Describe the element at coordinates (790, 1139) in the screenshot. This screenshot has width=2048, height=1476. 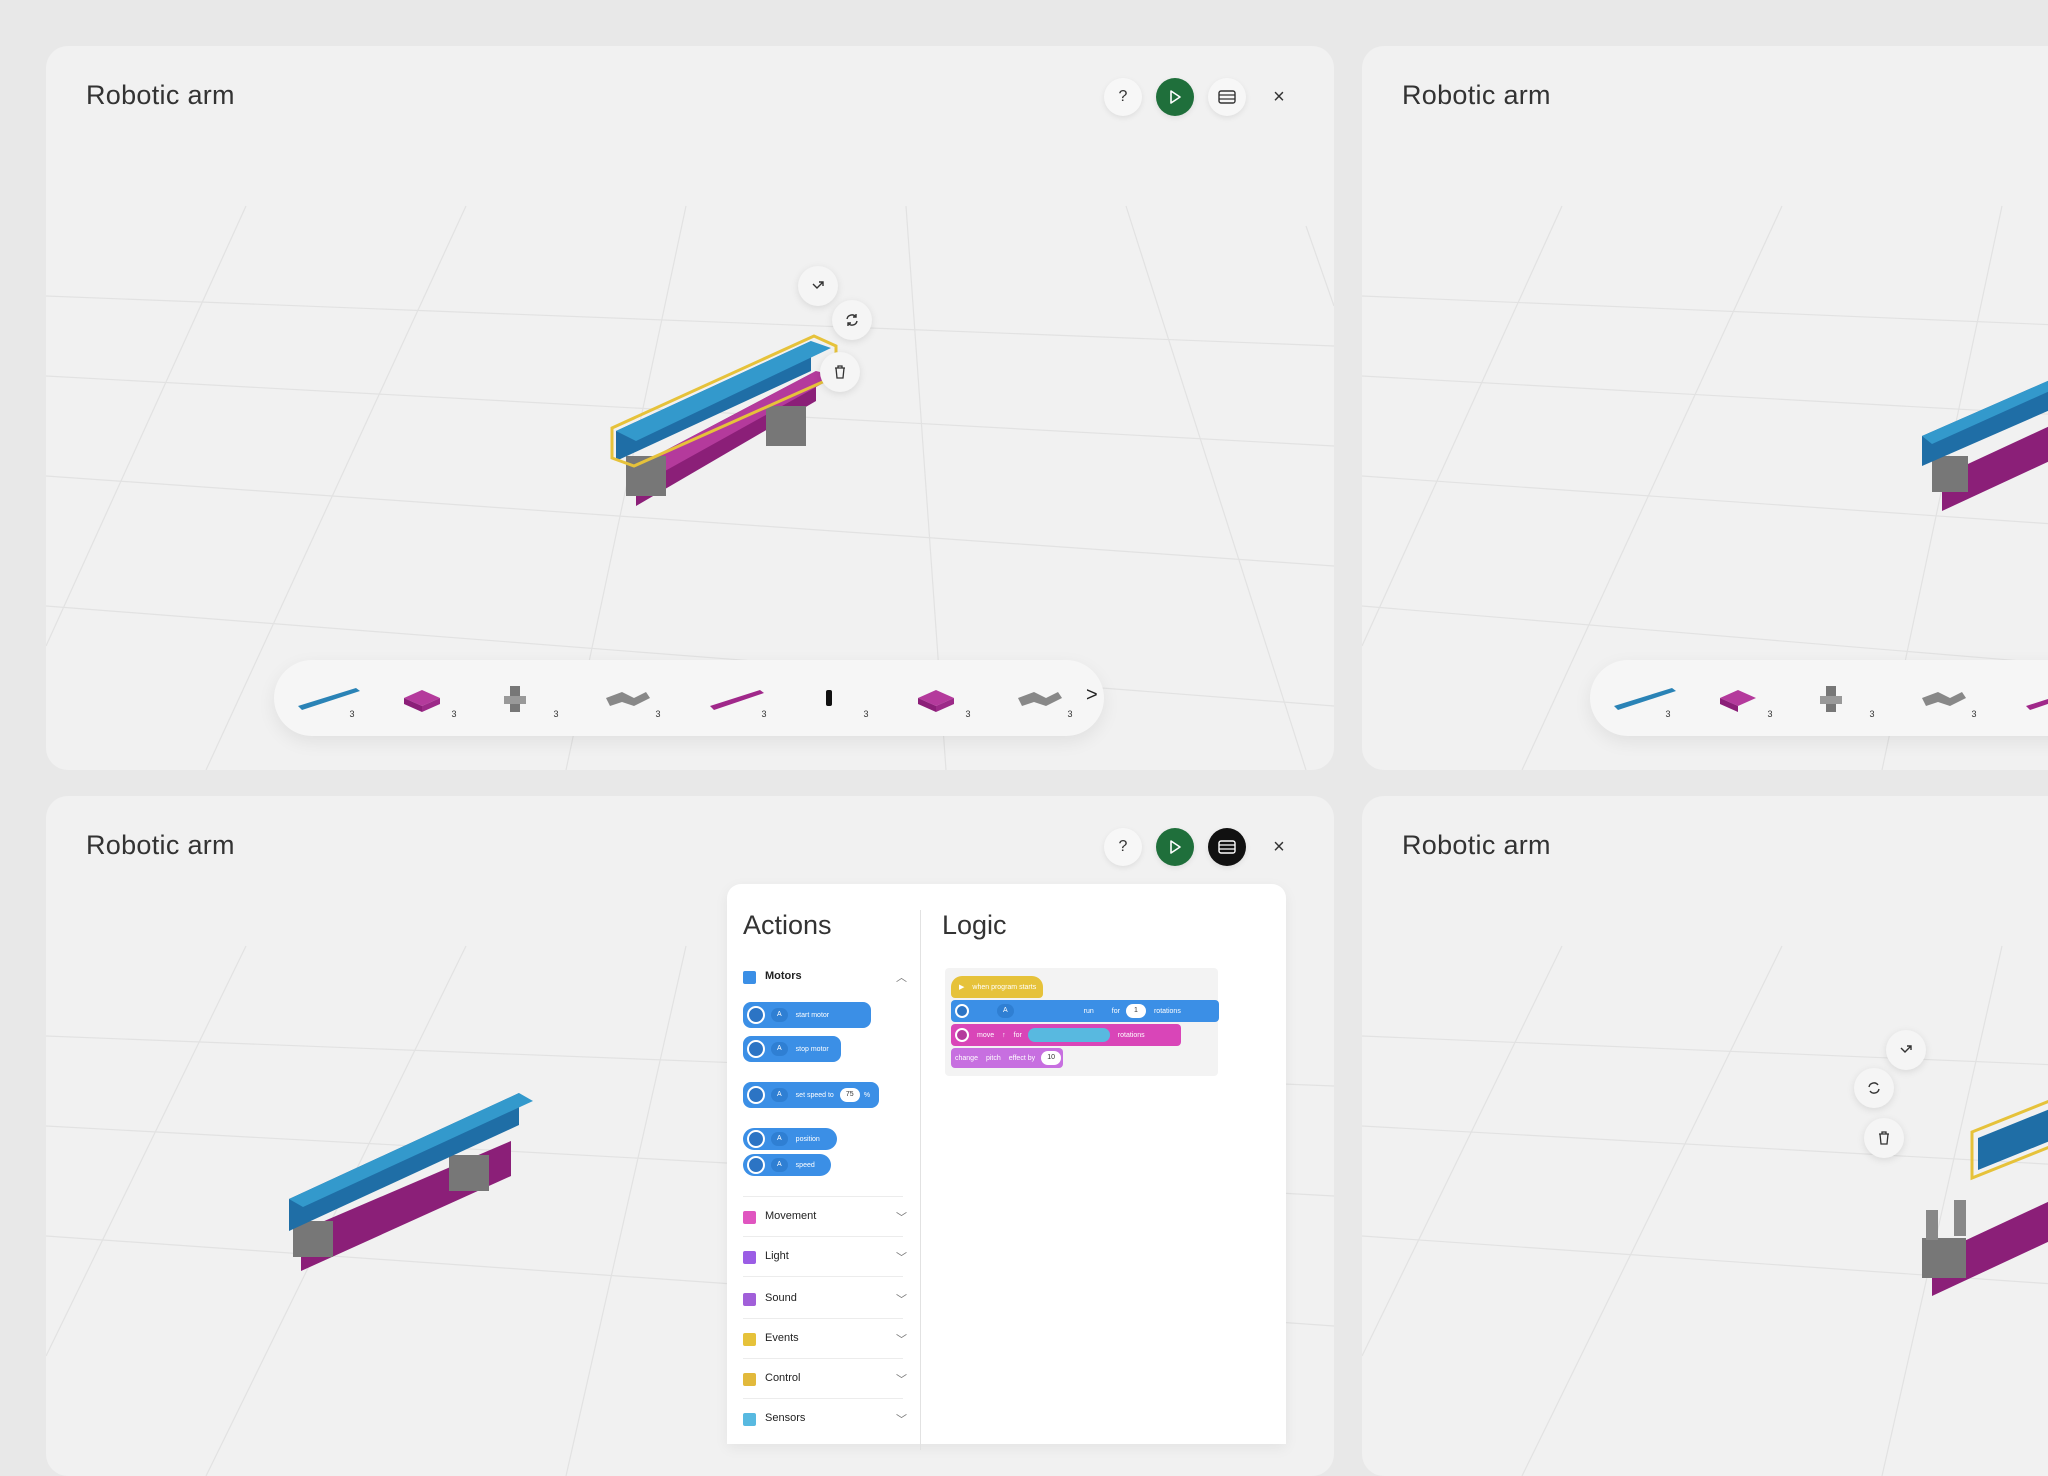
I see `block-motor-position: A position` at that location.